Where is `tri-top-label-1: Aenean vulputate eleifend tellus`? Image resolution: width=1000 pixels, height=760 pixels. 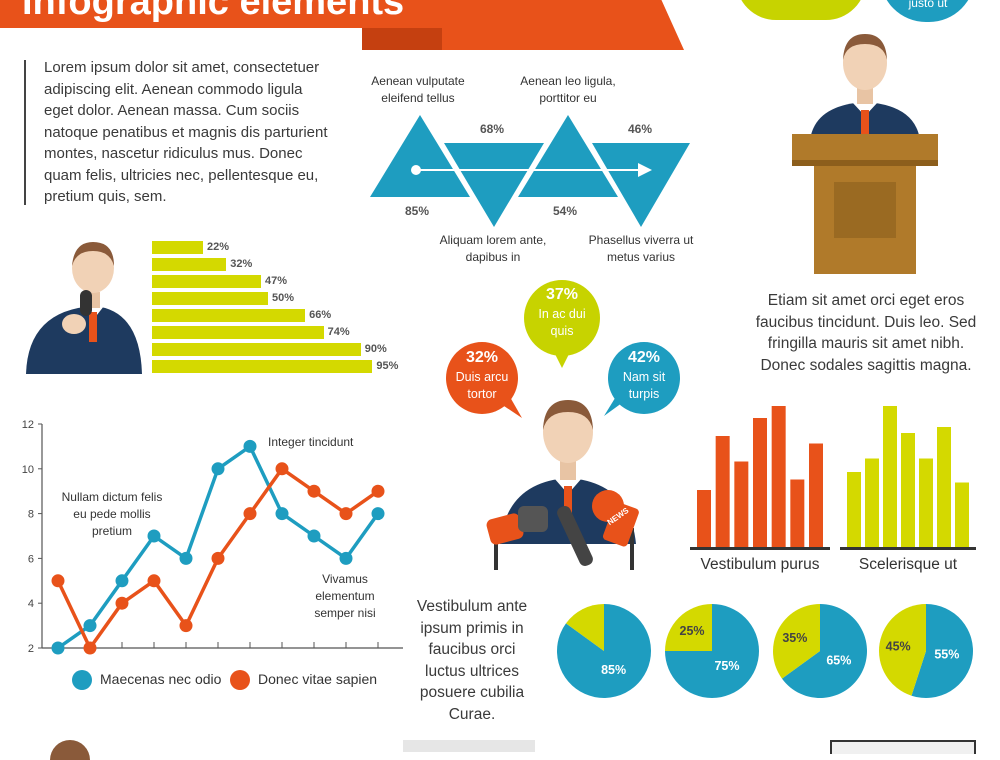 tri-top-label-1: Aenean vulputate eleifend tellus is located at coordinates (418, 89).